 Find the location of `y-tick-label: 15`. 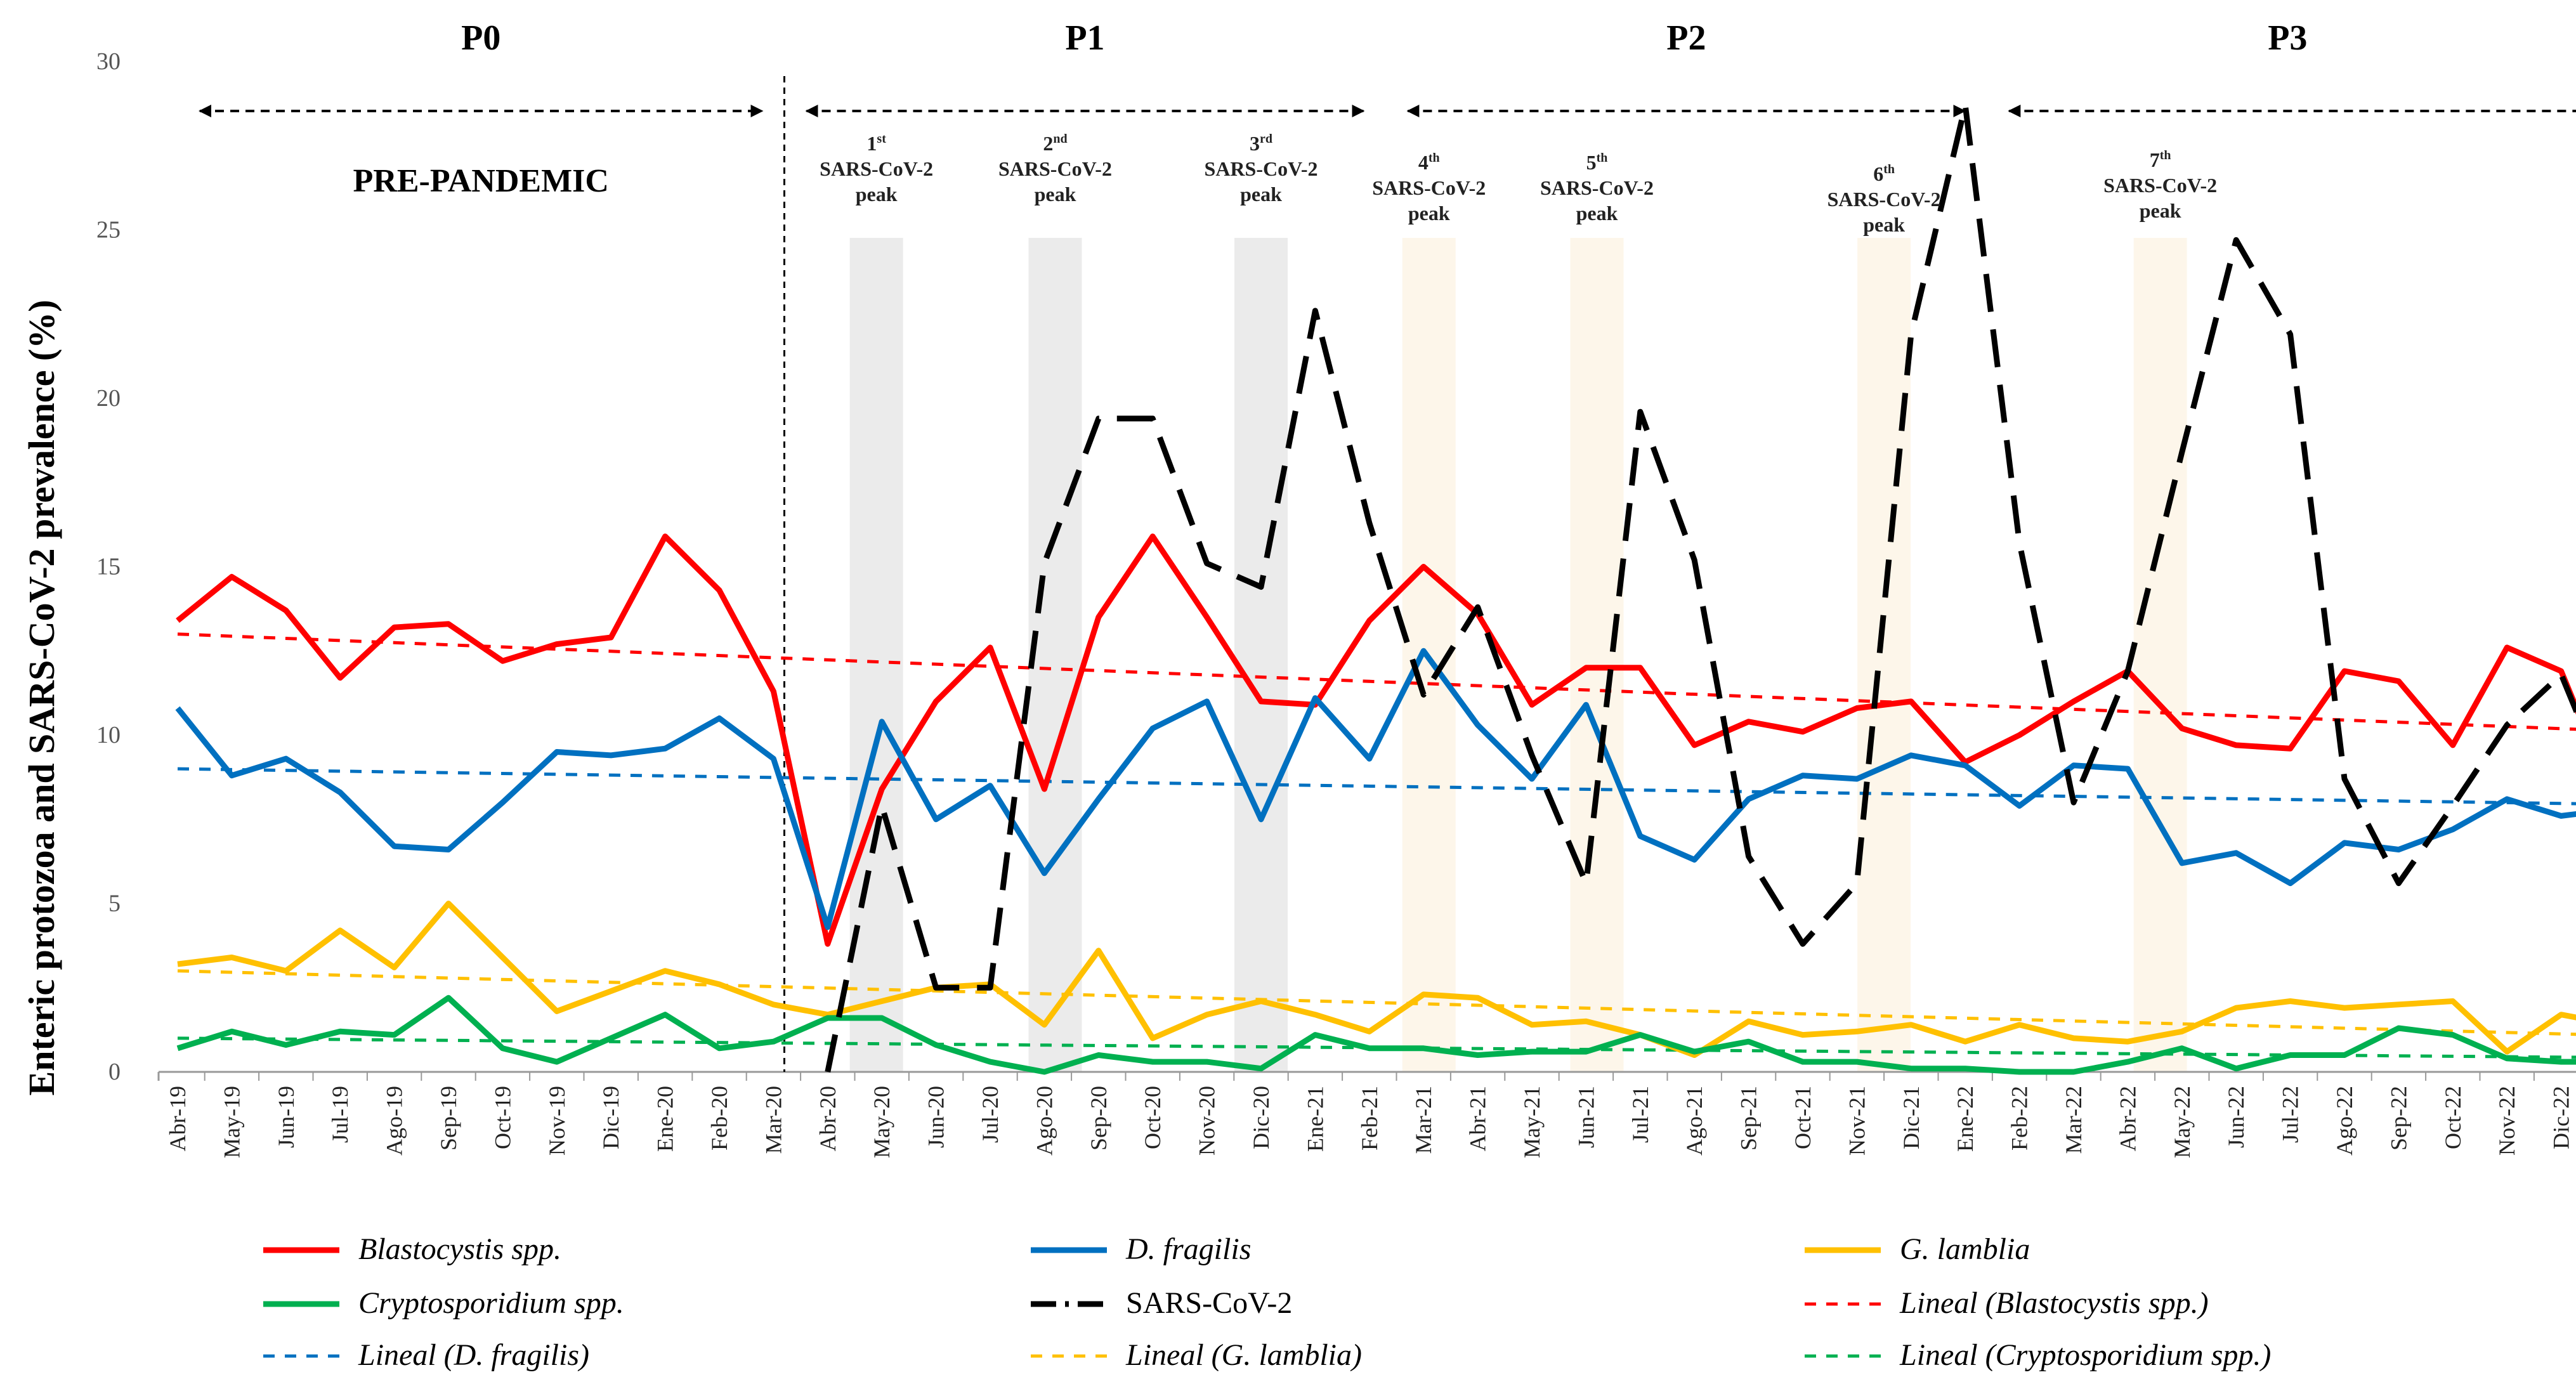

y-tick-label: 15 is located at coordinates (109, 567).